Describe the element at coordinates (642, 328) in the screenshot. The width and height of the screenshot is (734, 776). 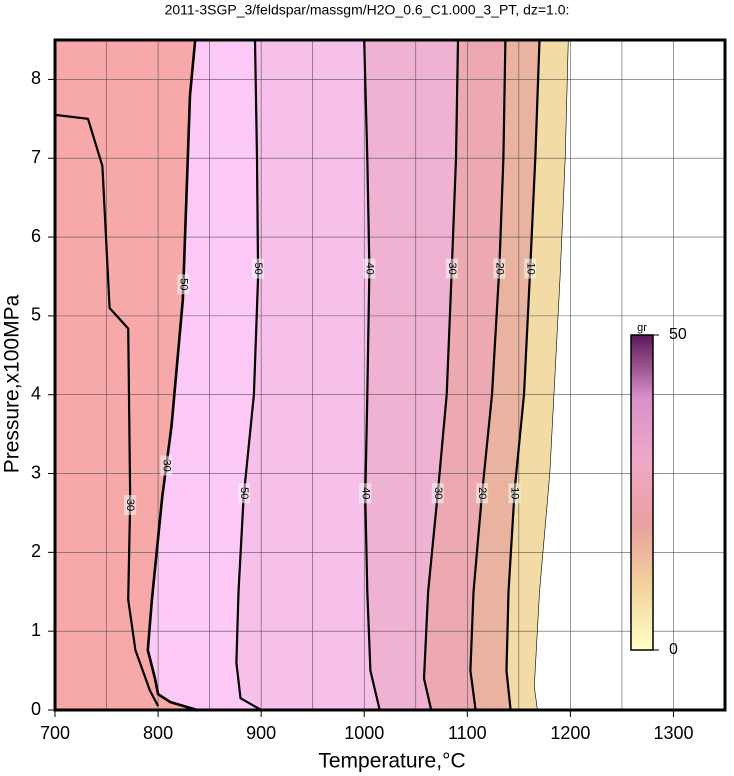
I see `colorbar-label: gr` at that location.